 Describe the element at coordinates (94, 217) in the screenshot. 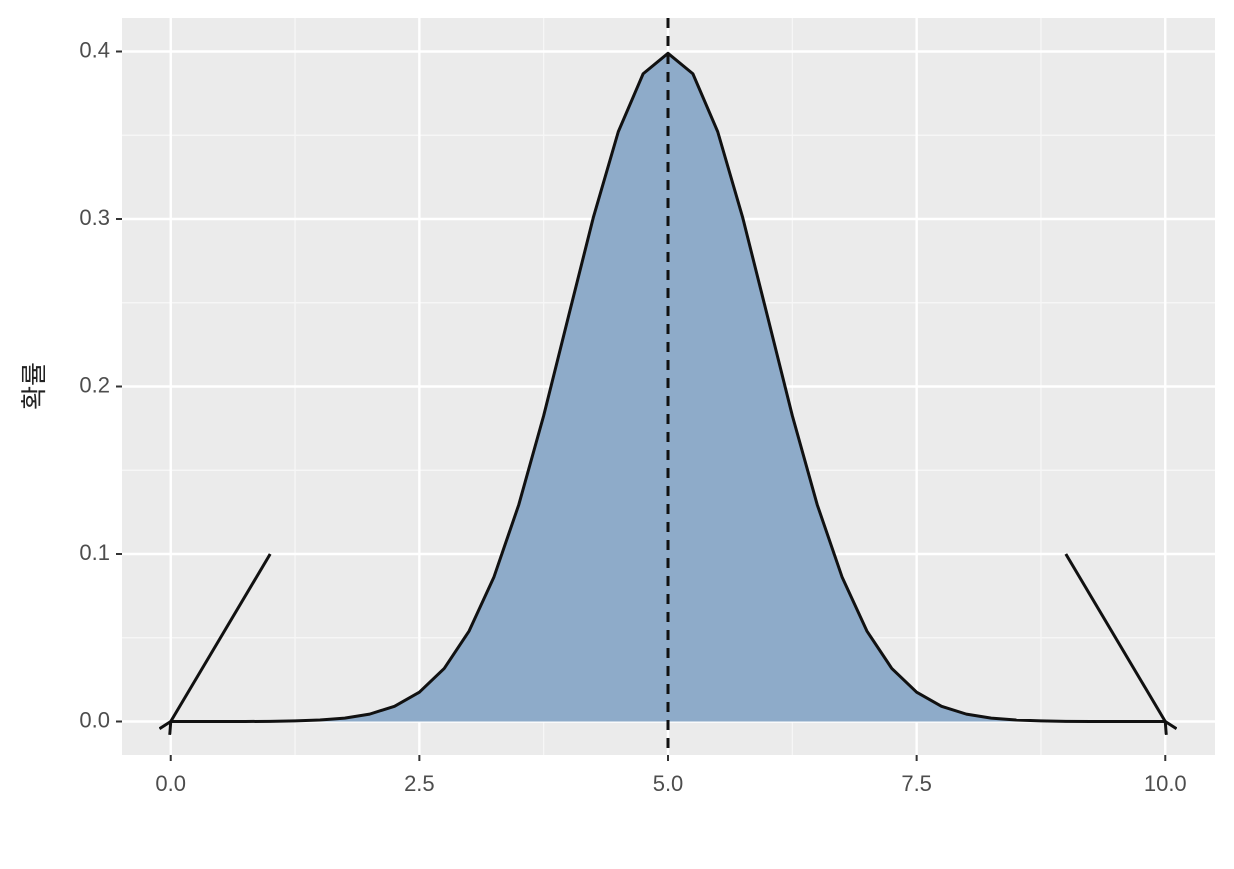

I see `y-tick-label: 0.3` at that location.